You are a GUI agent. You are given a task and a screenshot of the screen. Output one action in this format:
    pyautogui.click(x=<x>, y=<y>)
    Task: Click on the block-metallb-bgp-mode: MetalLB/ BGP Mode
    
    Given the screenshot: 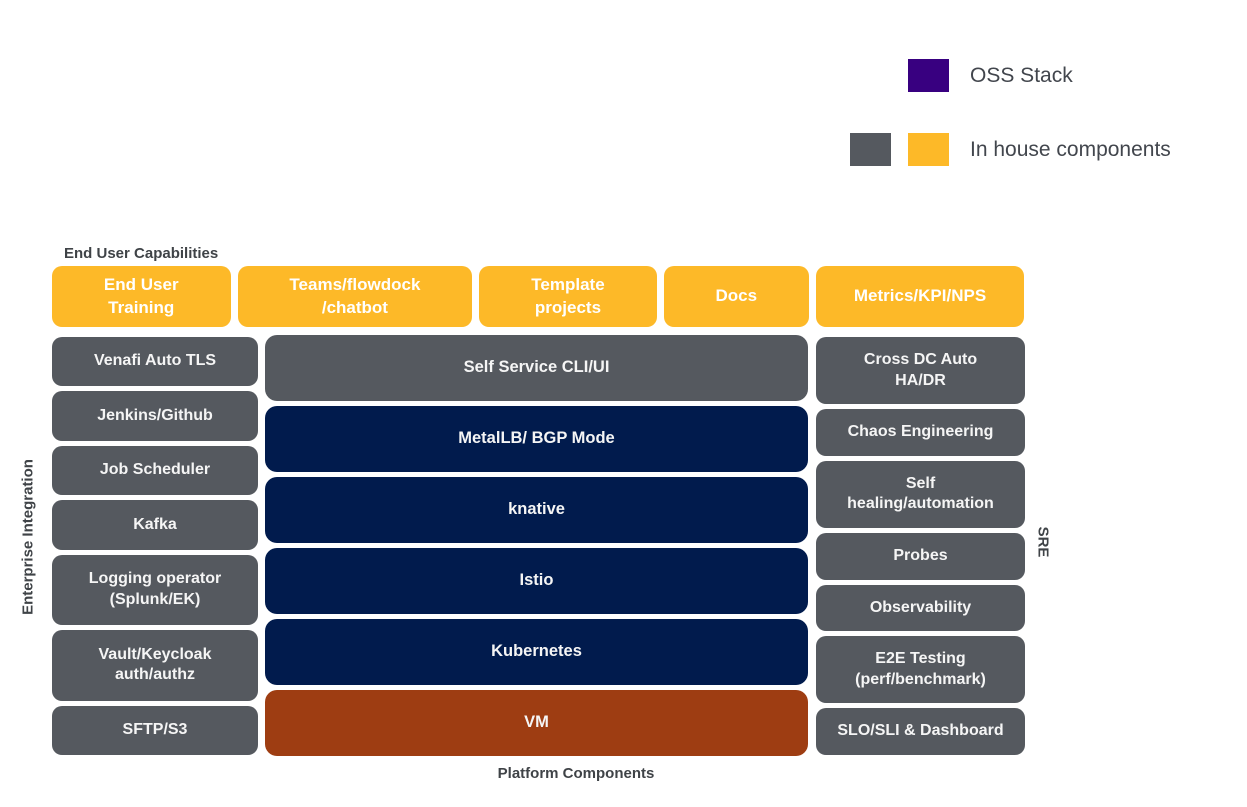 What is the action you would take?
    pyautogui.click(x=536, y=439)
    